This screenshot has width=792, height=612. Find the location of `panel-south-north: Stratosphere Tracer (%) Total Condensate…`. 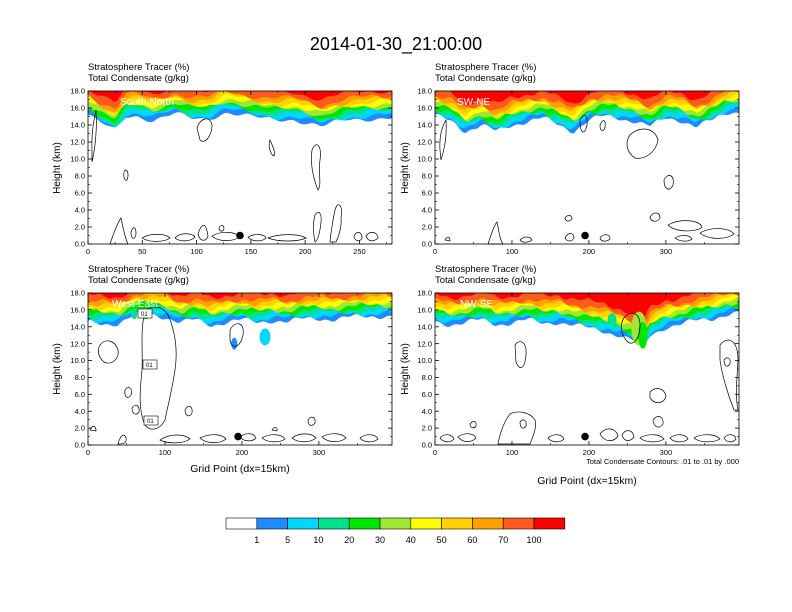

panel-south-north: Stratosphere Tracer (%) Total Condensate… is located at coordinates (222, 159).